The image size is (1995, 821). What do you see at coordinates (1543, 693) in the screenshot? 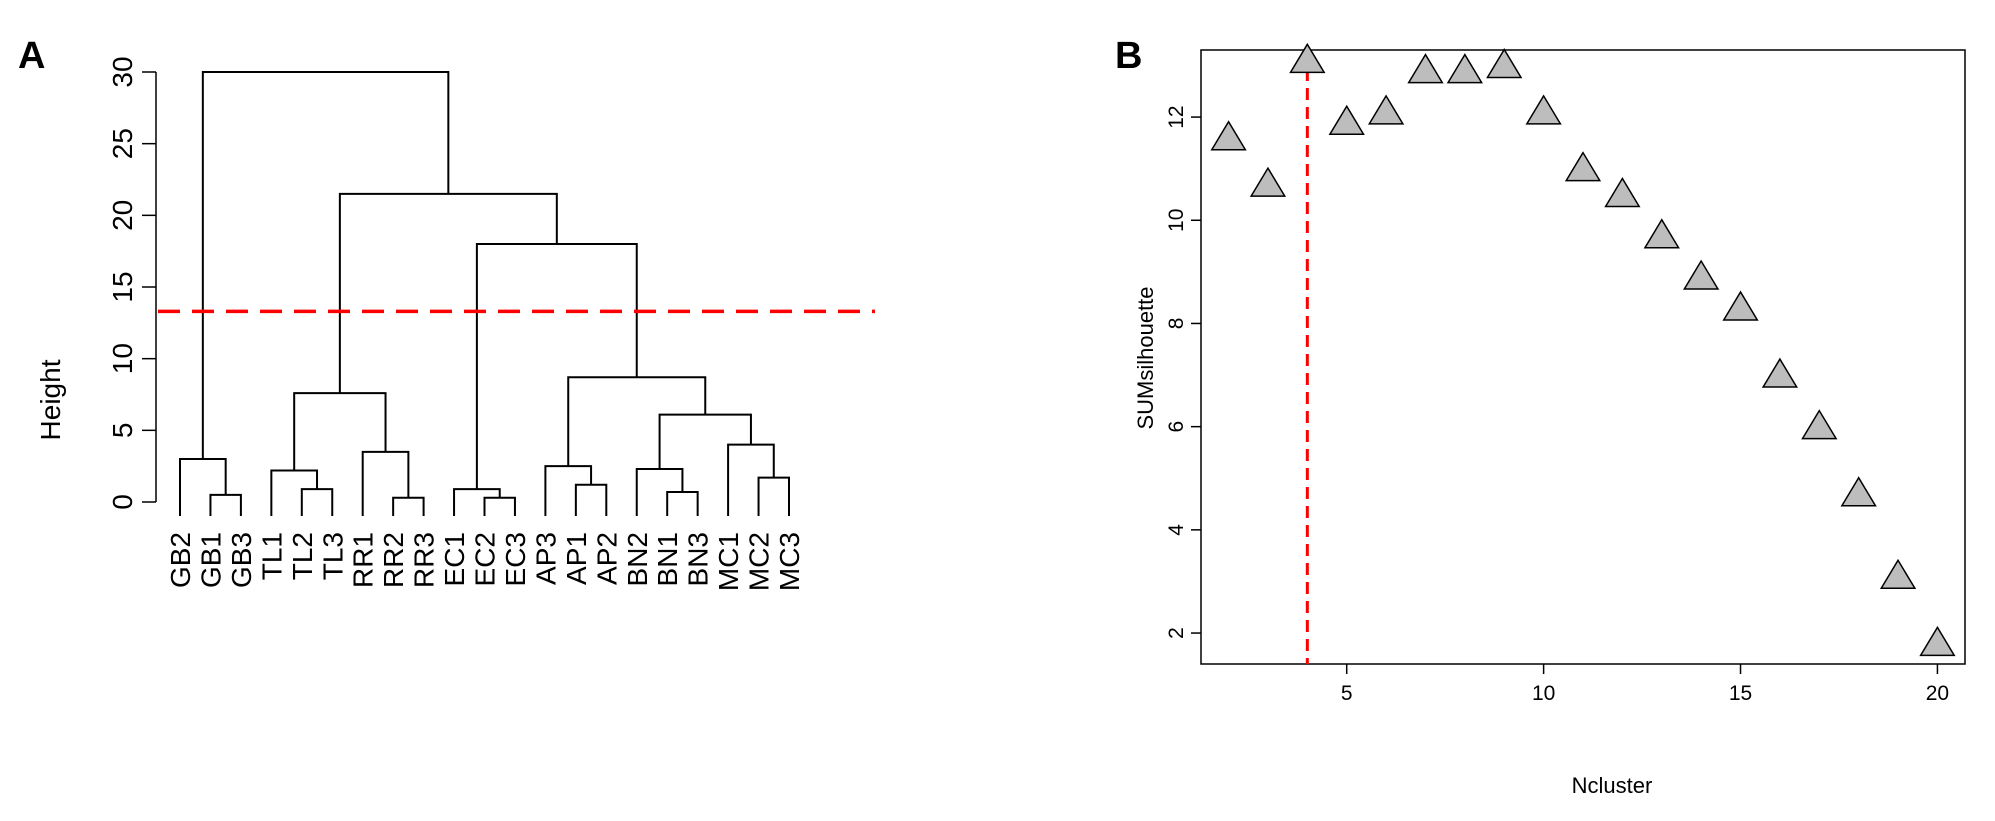
I see `x-tick-label: 10` at bounding box center [1543, 693].